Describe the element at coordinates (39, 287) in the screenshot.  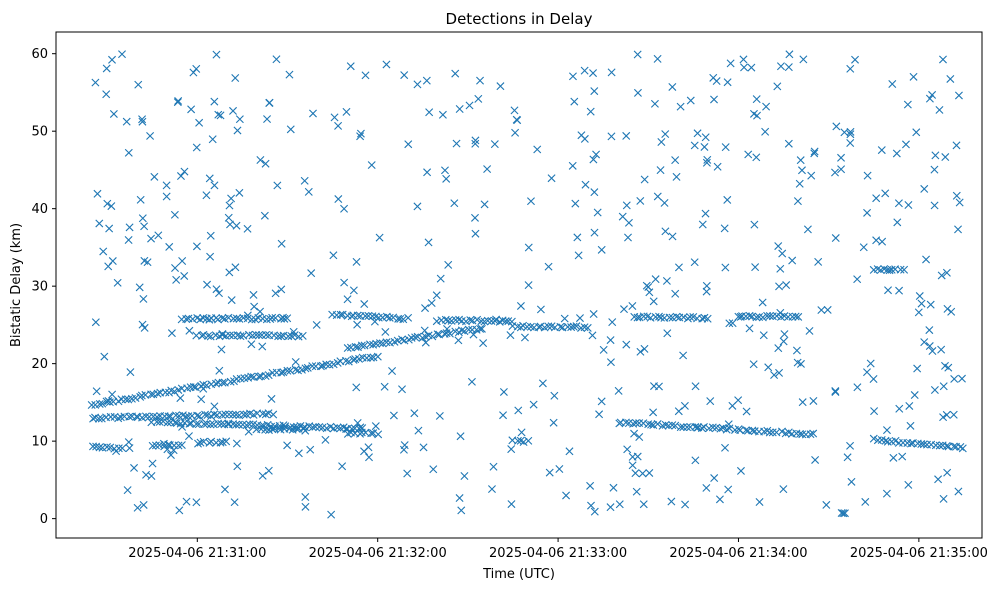
I see `y-tick-label: 30` at that location.